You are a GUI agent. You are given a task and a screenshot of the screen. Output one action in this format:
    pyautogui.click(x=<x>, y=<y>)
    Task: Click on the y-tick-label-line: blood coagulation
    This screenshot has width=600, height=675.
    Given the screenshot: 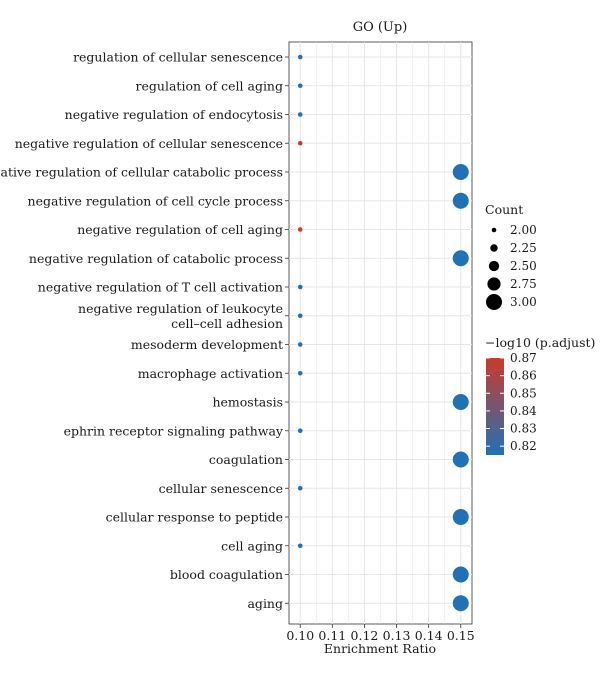 What is the action you would take?
    pyautogui.click(x=226, y=574)
    